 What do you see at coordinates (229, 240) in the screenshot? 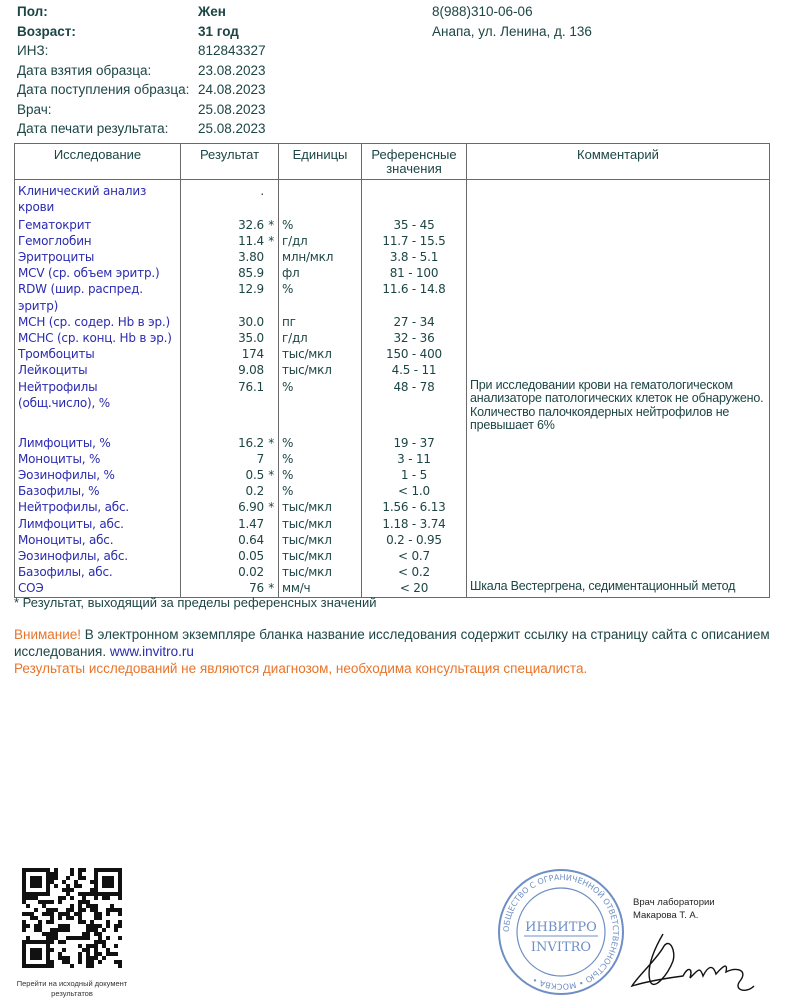
I see `result-cell: 11.4 *` at bounding box center [229, 240].